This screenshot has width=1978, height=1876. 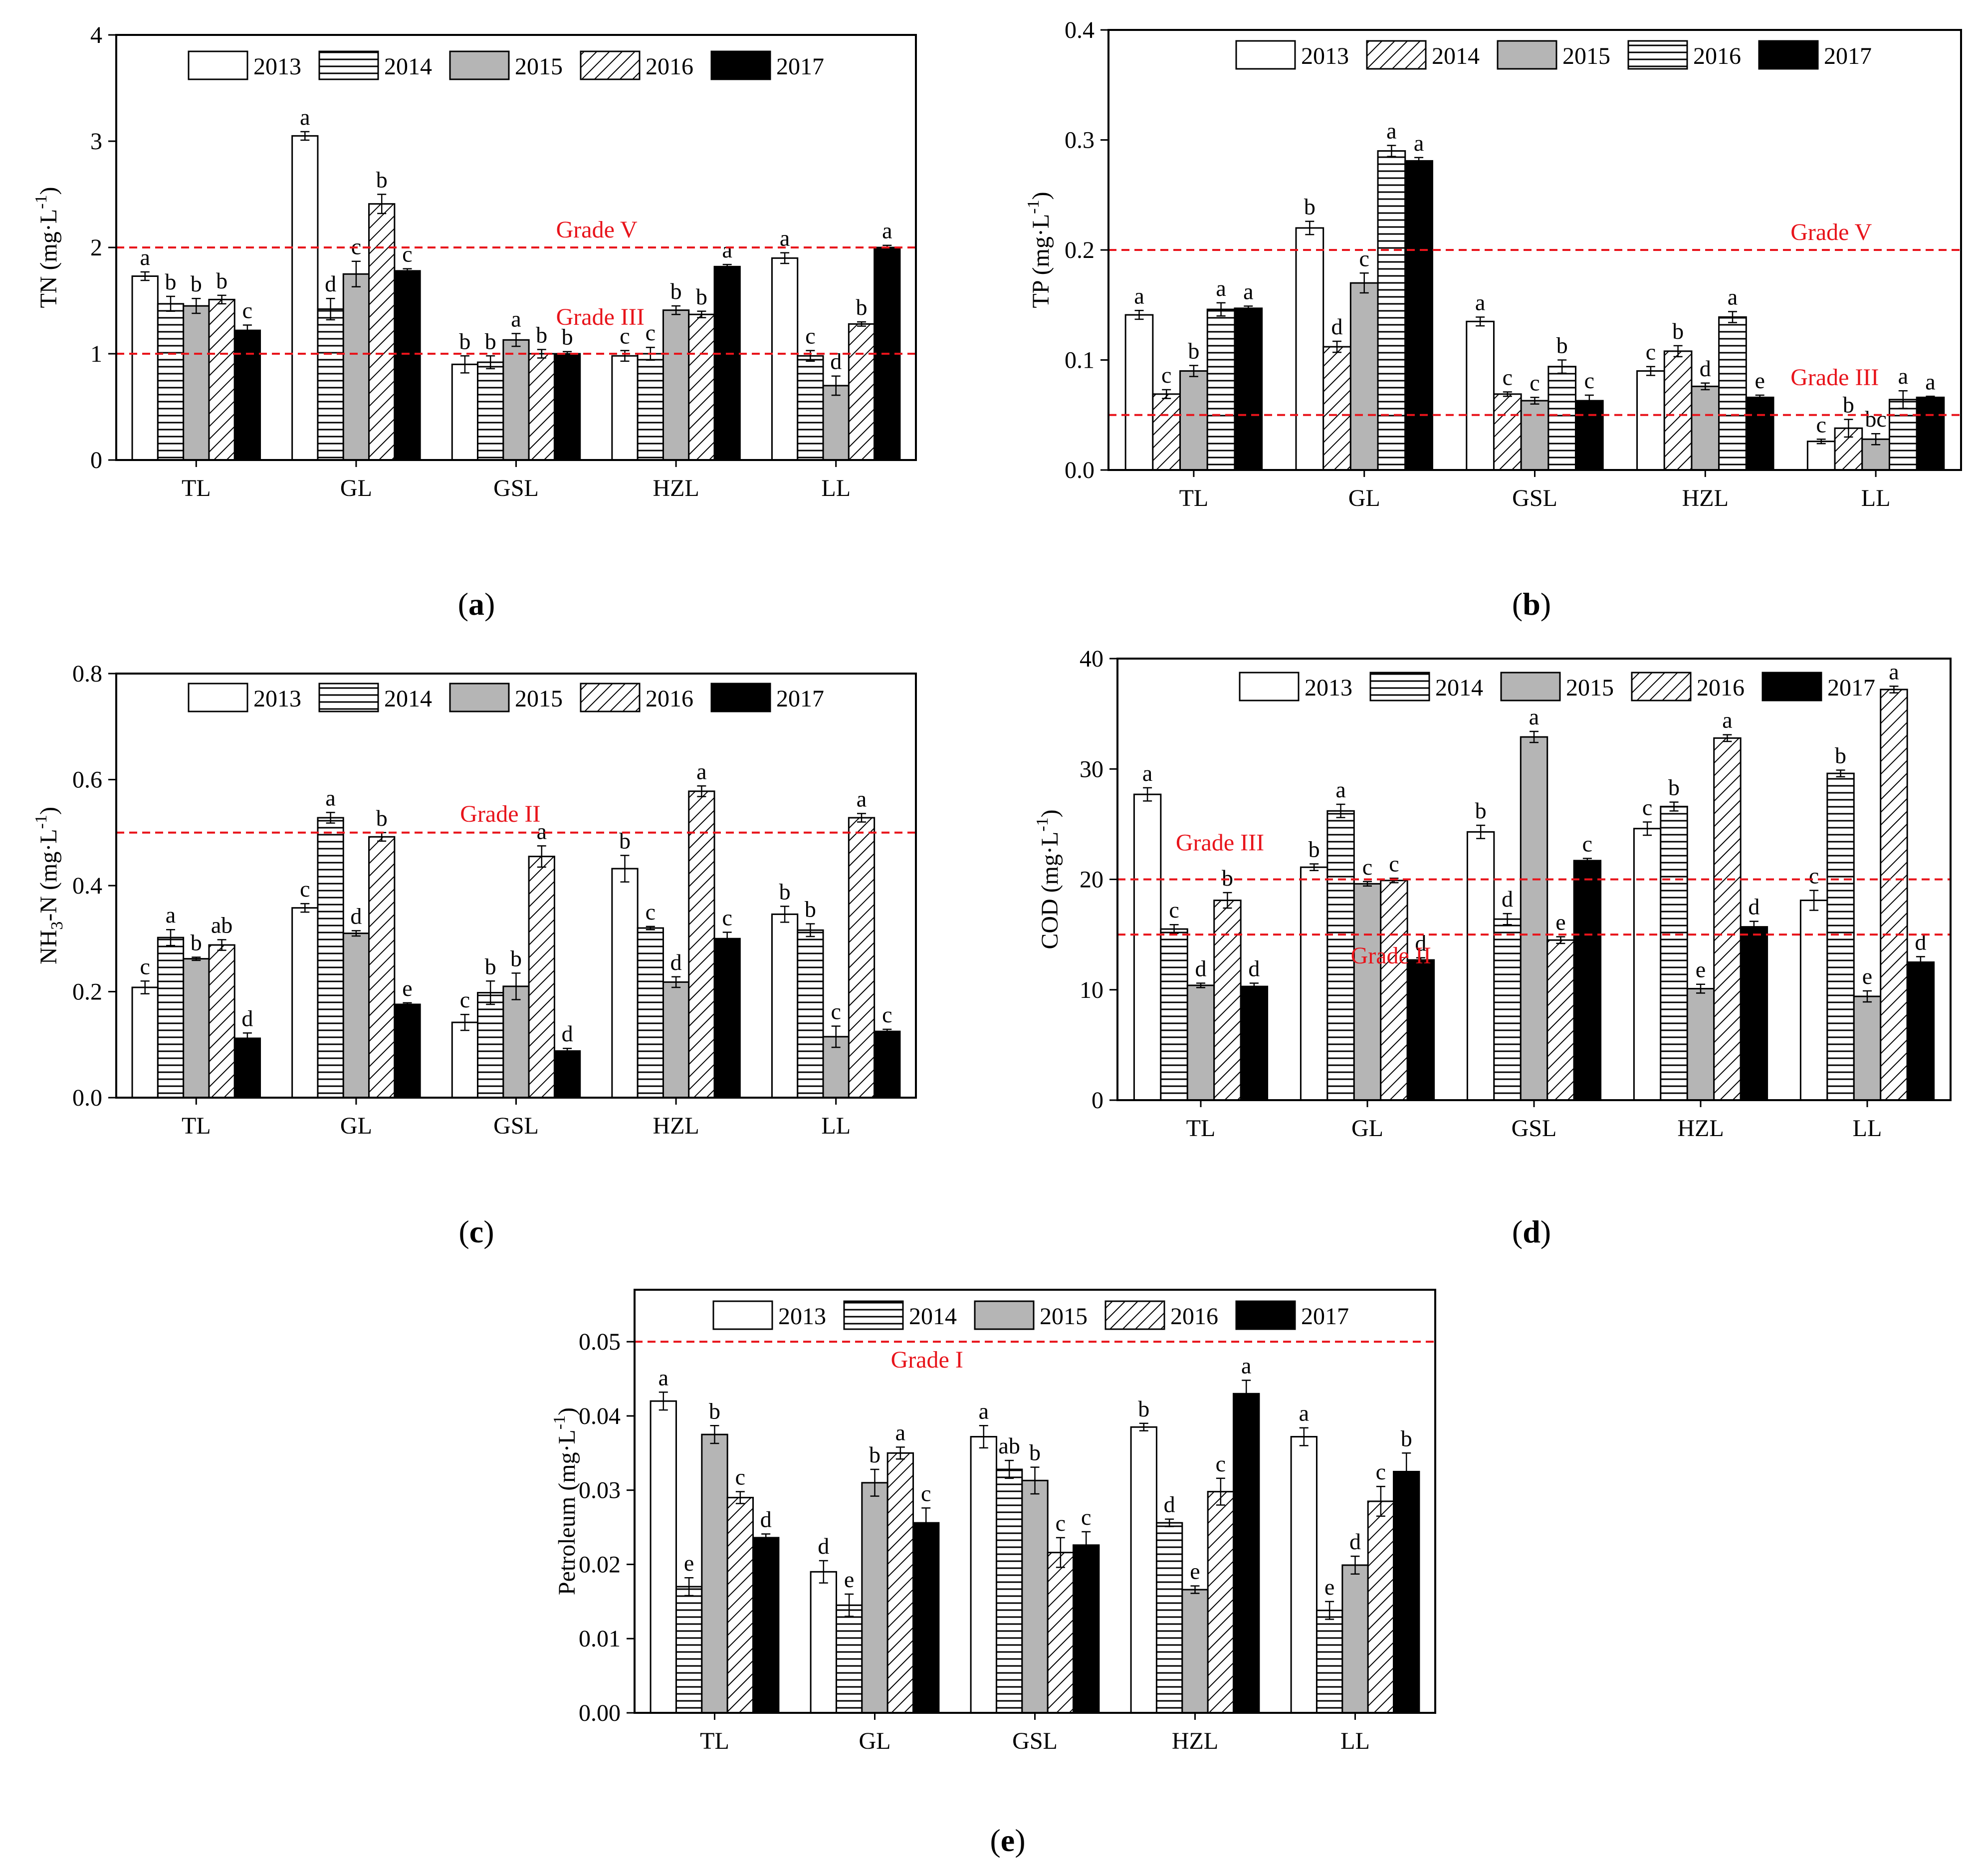 I want to click on caption-letter: d, so click(x=1531, y=1231).